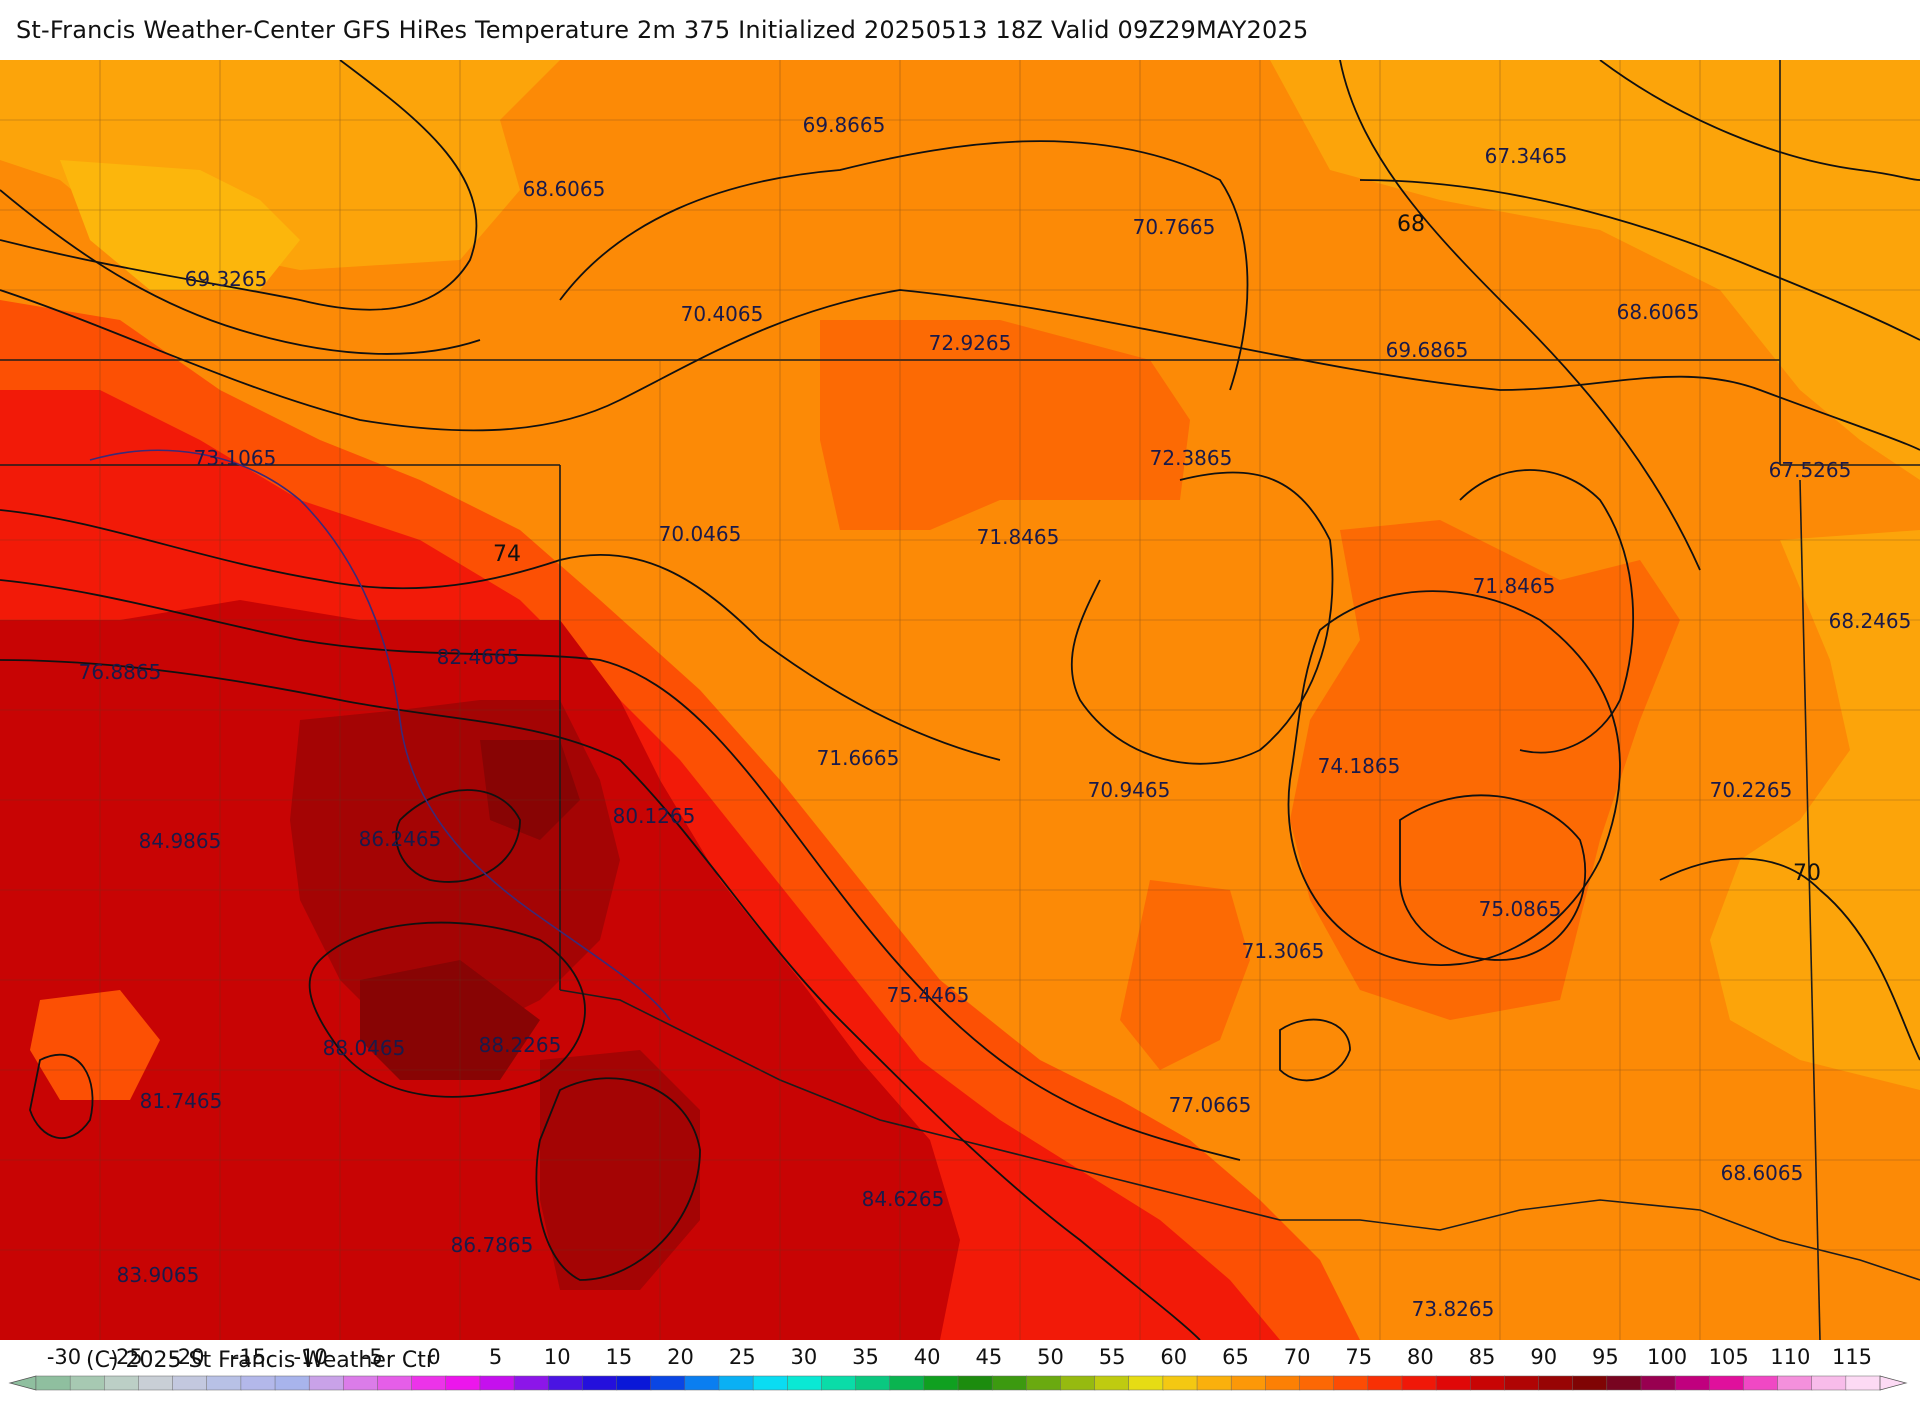 This screenshot has height=1404, width=1920. What do you see at coordinates (364, 1048) in the screenshot?
I see `station-value-label: 88.0465` at bounding box center [364, 1048].